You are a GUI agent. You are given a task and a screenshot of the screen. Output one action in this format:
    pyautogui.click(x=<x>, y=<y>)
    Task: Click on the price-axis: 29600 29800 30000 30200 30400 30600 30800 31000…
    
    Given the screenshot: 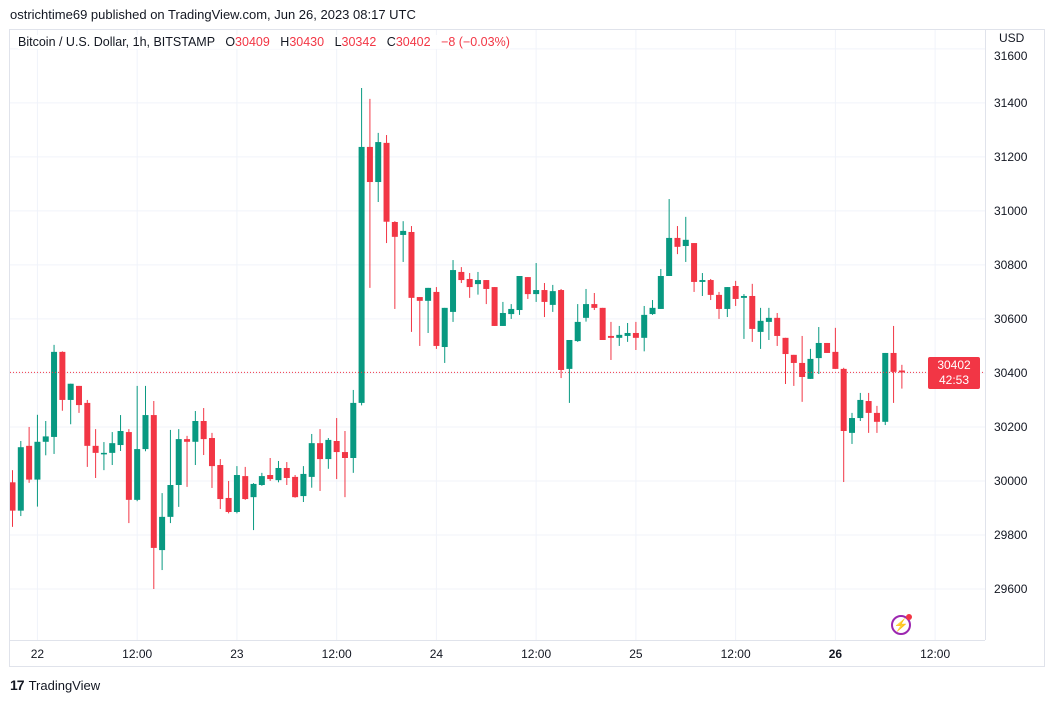 What is the action you would take?
    pyautogui.click(x=1015, y=335)
    